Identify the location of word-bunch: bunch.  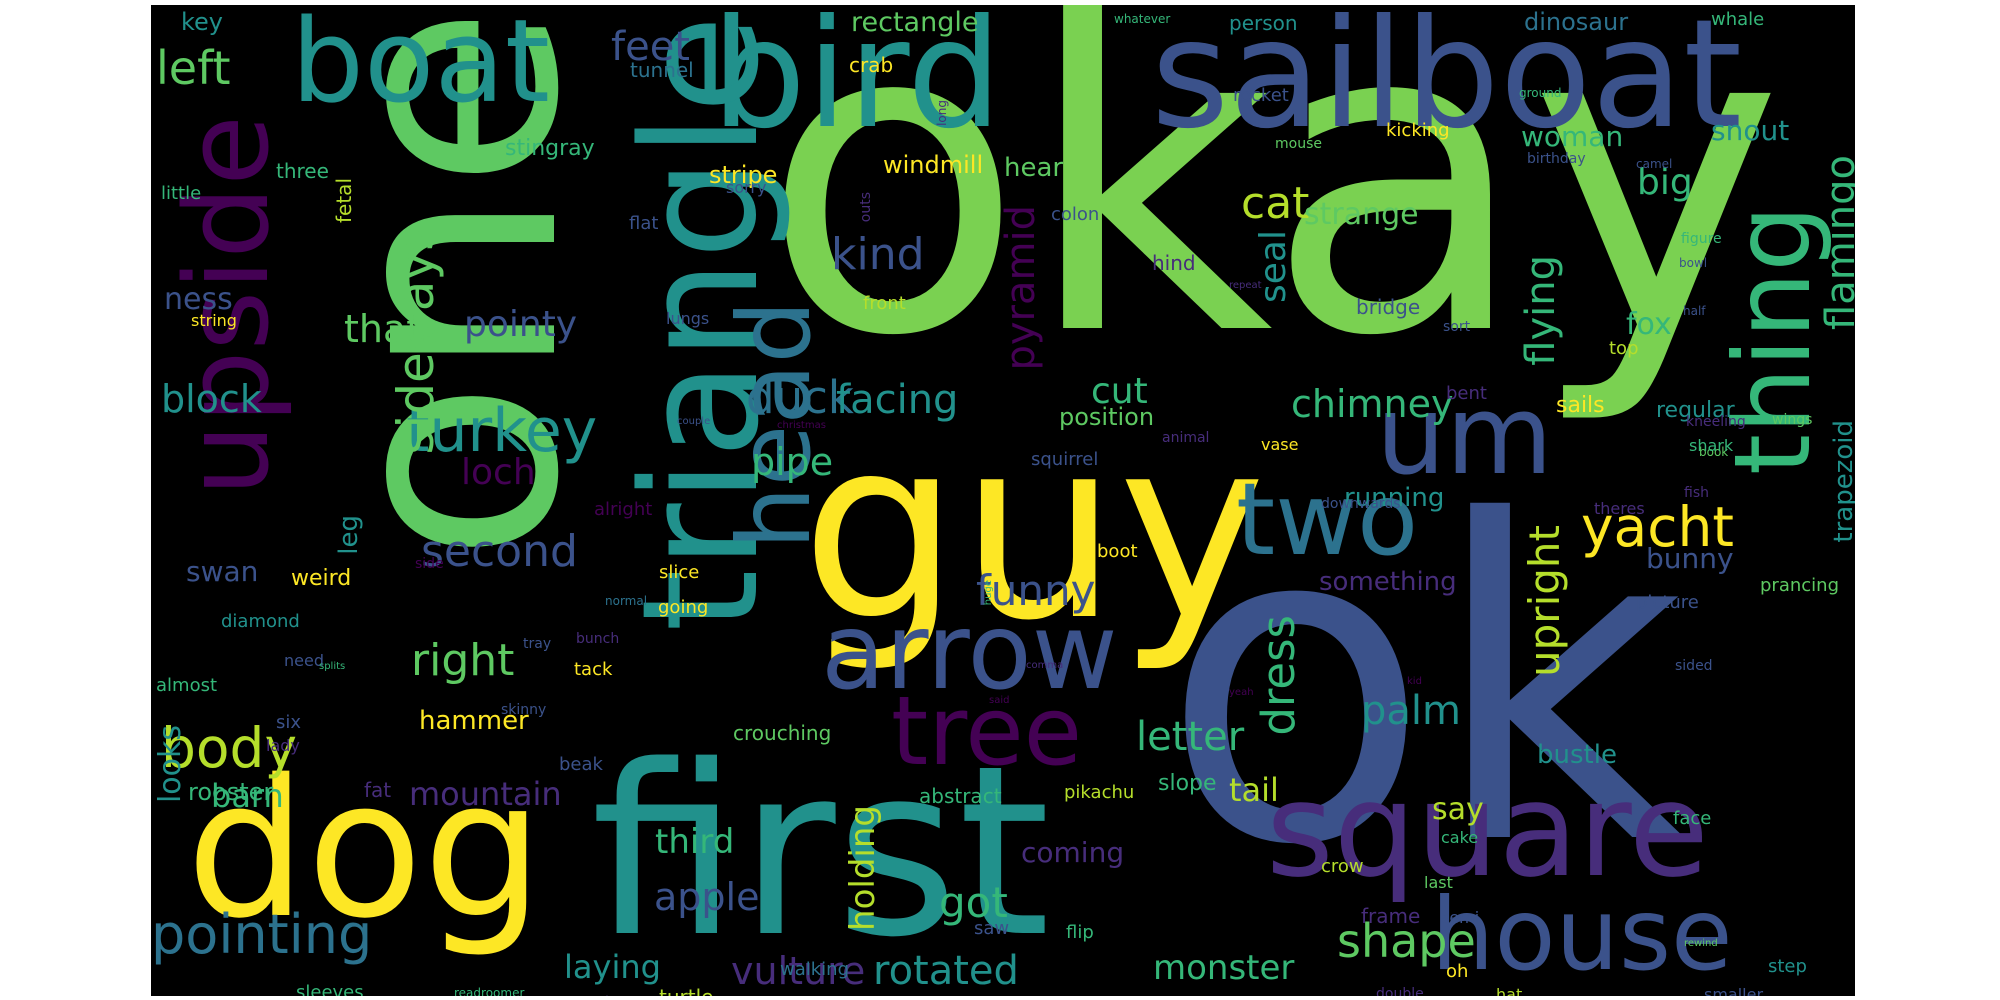
(598, 639).